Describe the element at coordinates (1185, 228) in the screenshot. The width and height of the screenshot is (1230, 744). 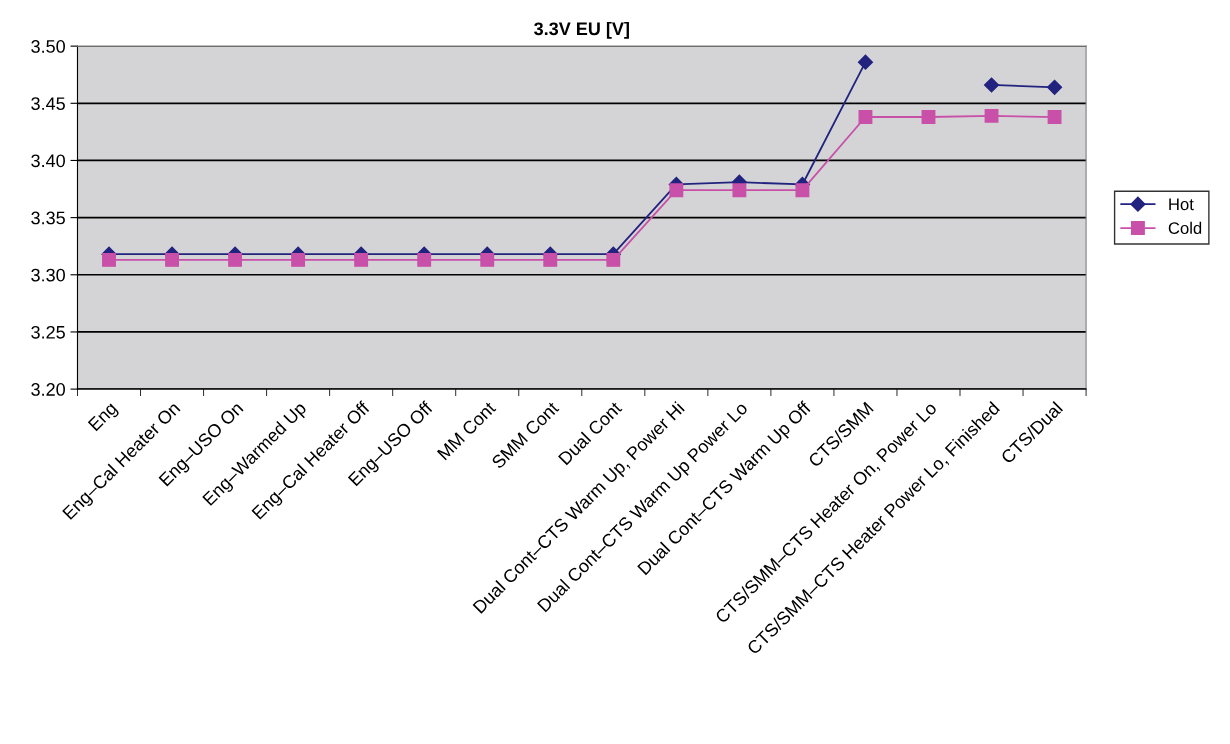
I see `legend-label: Cold` at that location.